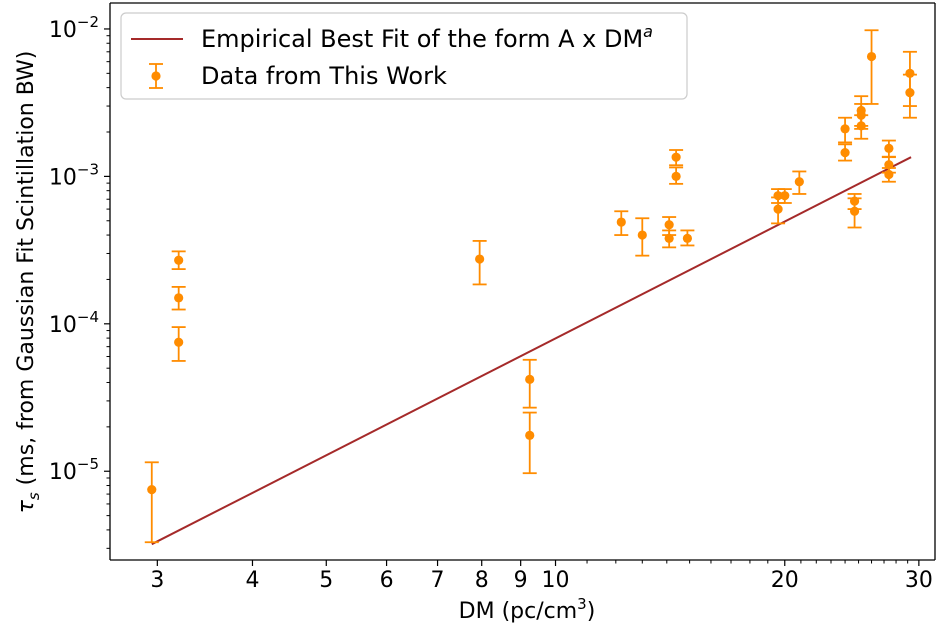 This screenshot has width=937, height=626. What do you see at coordinates (521, 580) in the screenshot?
I see `x-tick-label: 9` at bounding box center [521, 580].